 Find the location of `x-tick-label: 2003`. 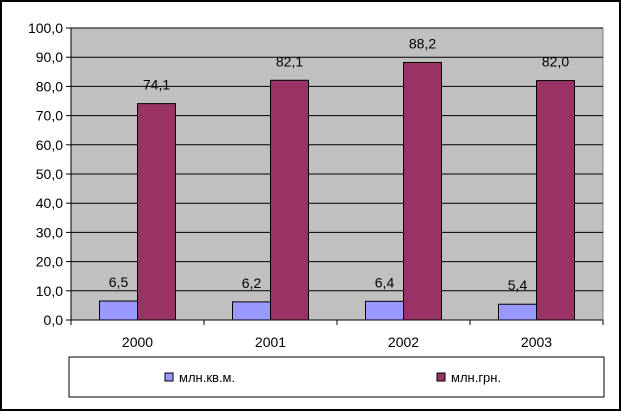

x-tick-label: 2003 is located at coordinates (536, 342).